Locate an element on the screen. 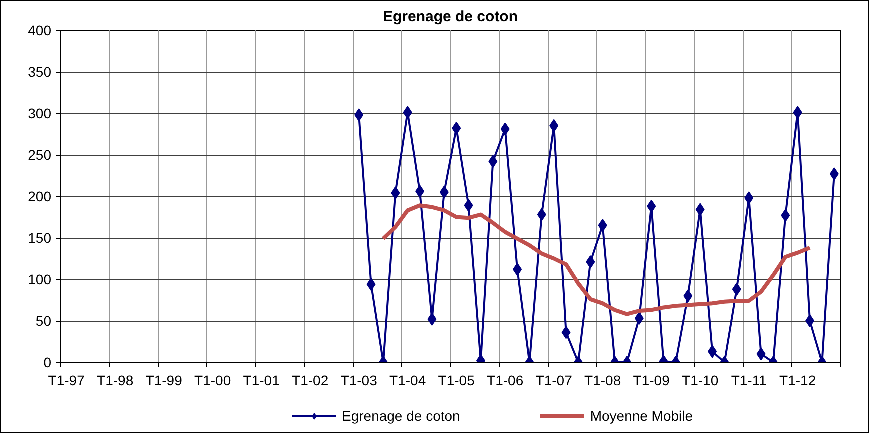 The width and height of the screenshot is (869, 435). y-tick-label: 250 is located at coordinates (40, 155).